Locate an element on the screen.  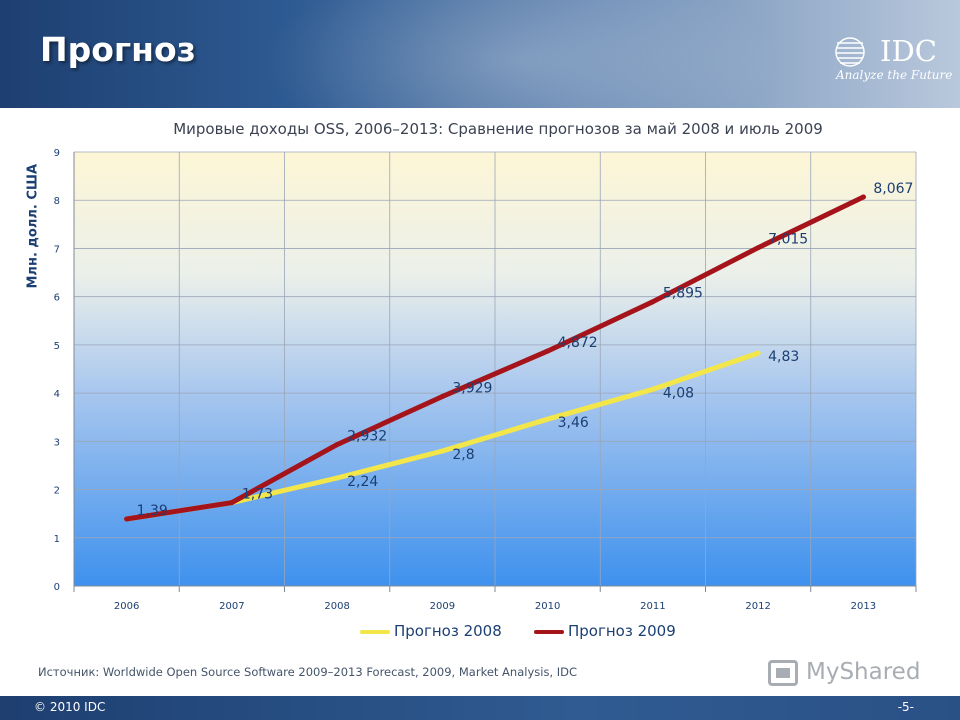
data-label: 2,932 is located at coordinates (367, 437).